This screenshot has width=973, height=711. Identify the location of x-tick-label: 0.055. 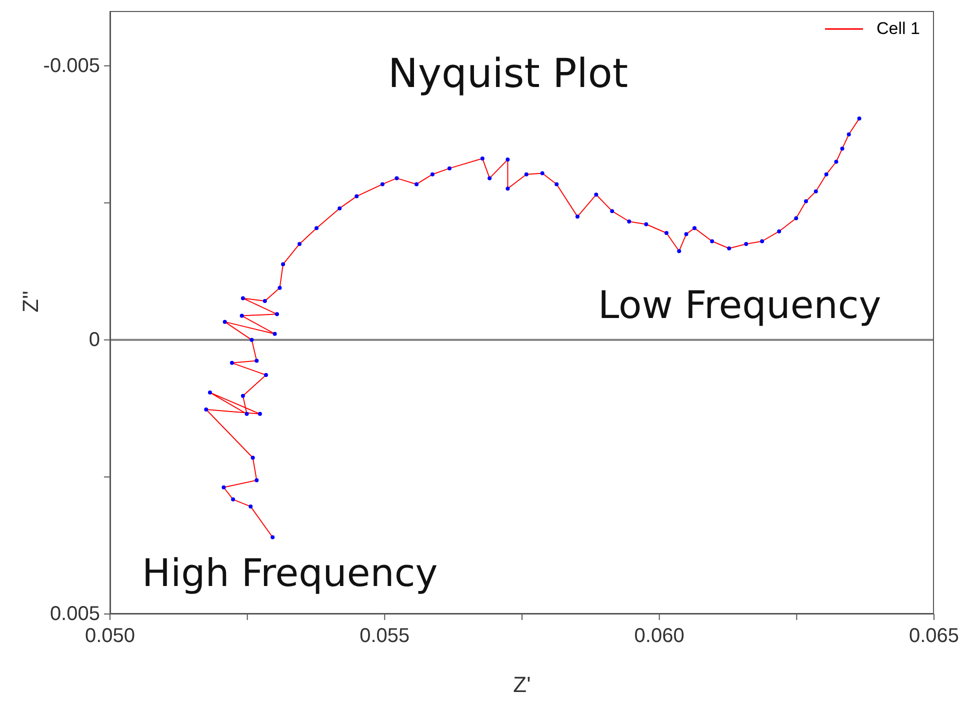
(385, 636).